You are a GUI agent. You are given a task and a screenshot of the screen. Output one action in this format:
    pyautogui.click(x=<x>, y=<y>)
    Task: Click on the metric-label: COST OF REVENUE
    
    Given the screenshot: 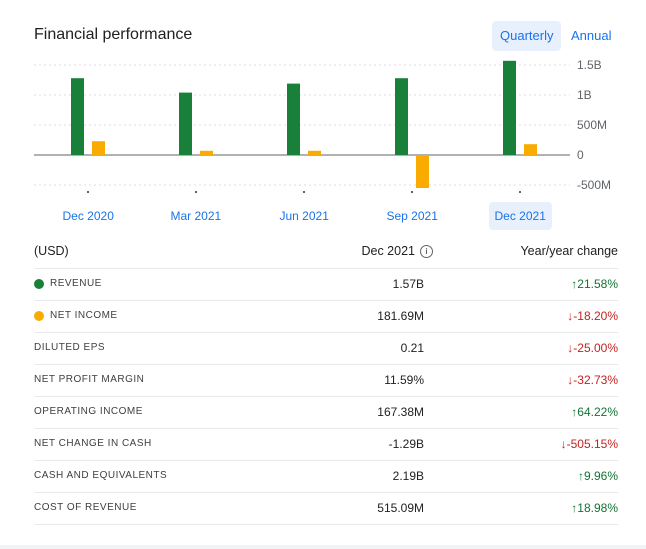 What is the action you would take?
    pyautogui.click(x=85, y=507)
    